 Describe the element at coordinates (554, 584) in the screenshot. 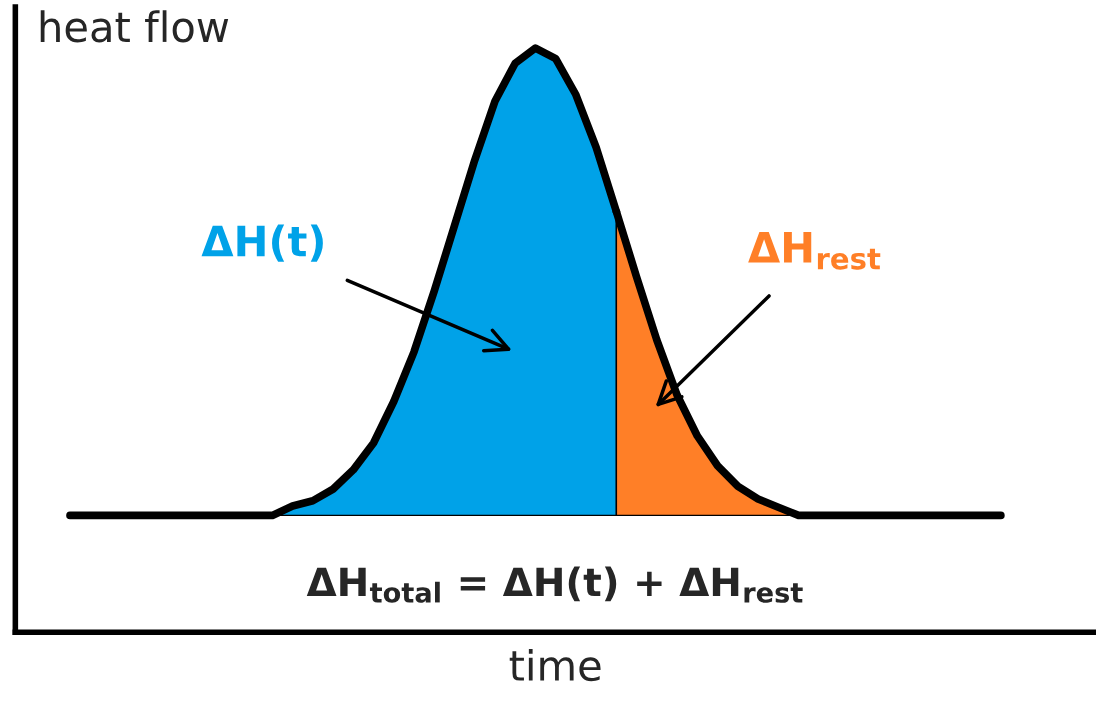

I see `annotation: ΔH$_{total}$ = ΔH(t) + ΔH$_{rest}$` at that location.